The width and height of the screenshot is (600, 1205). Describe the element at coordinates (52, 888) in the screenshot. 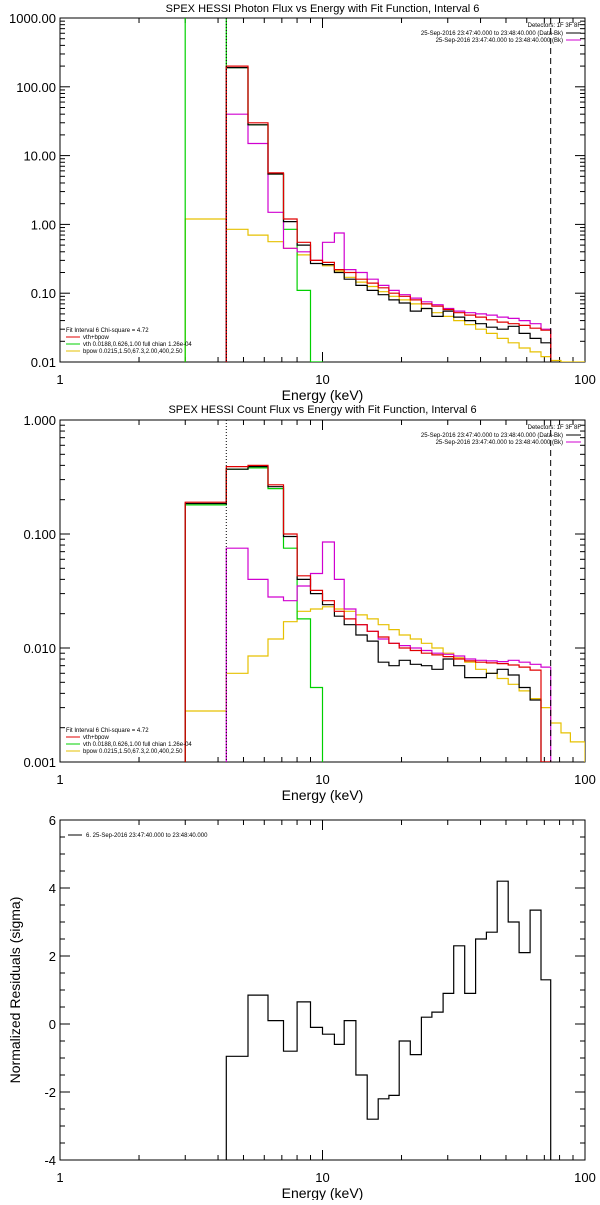

I see `y-tick-label: 4` at that location.